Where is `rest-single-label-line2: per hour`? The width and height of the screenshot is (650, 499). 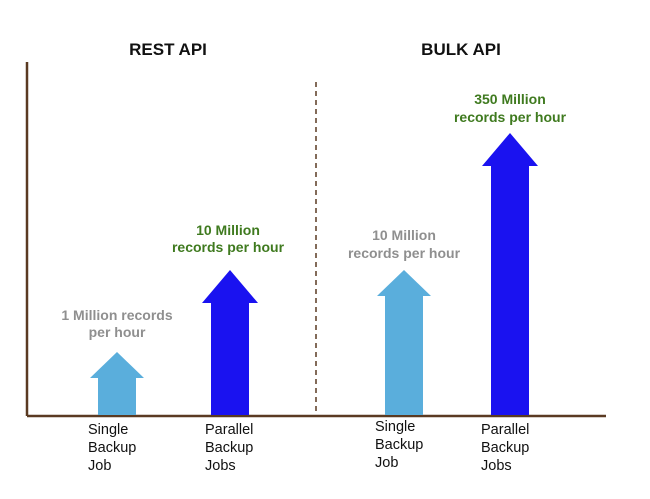
rest-single-label-line2: per hour is located at coordinates (117, 332).